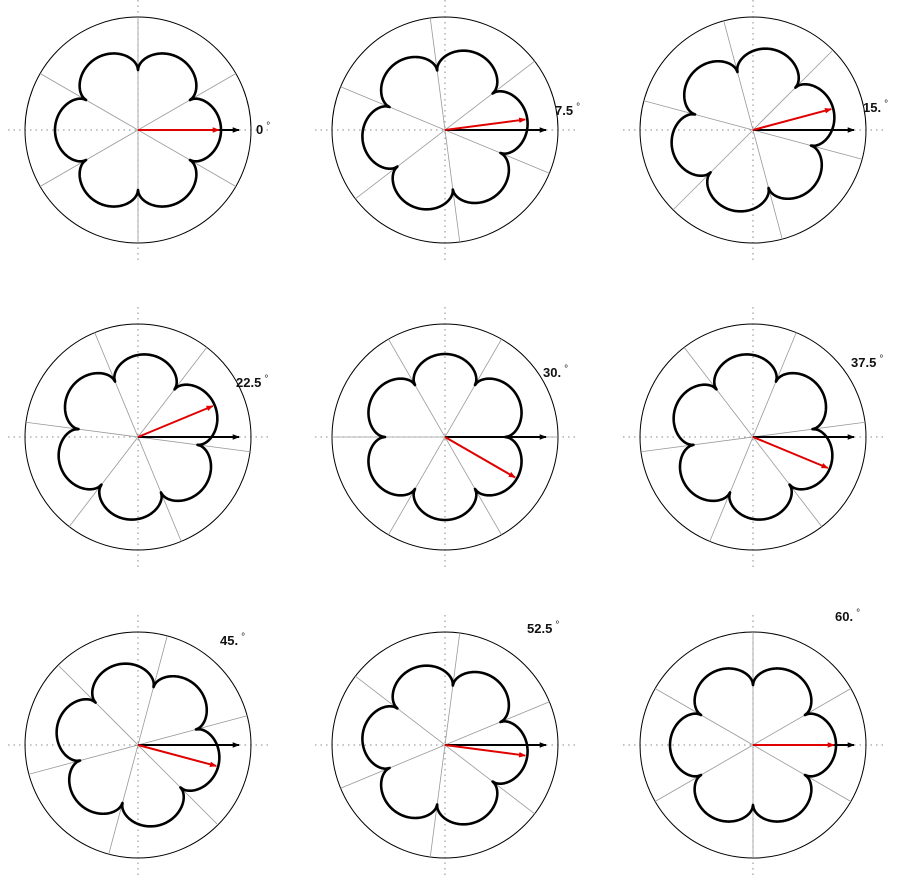  Describe the element at coordinates (539, 628) in the screenshot. I see `angle-value: 52.5` at that location.